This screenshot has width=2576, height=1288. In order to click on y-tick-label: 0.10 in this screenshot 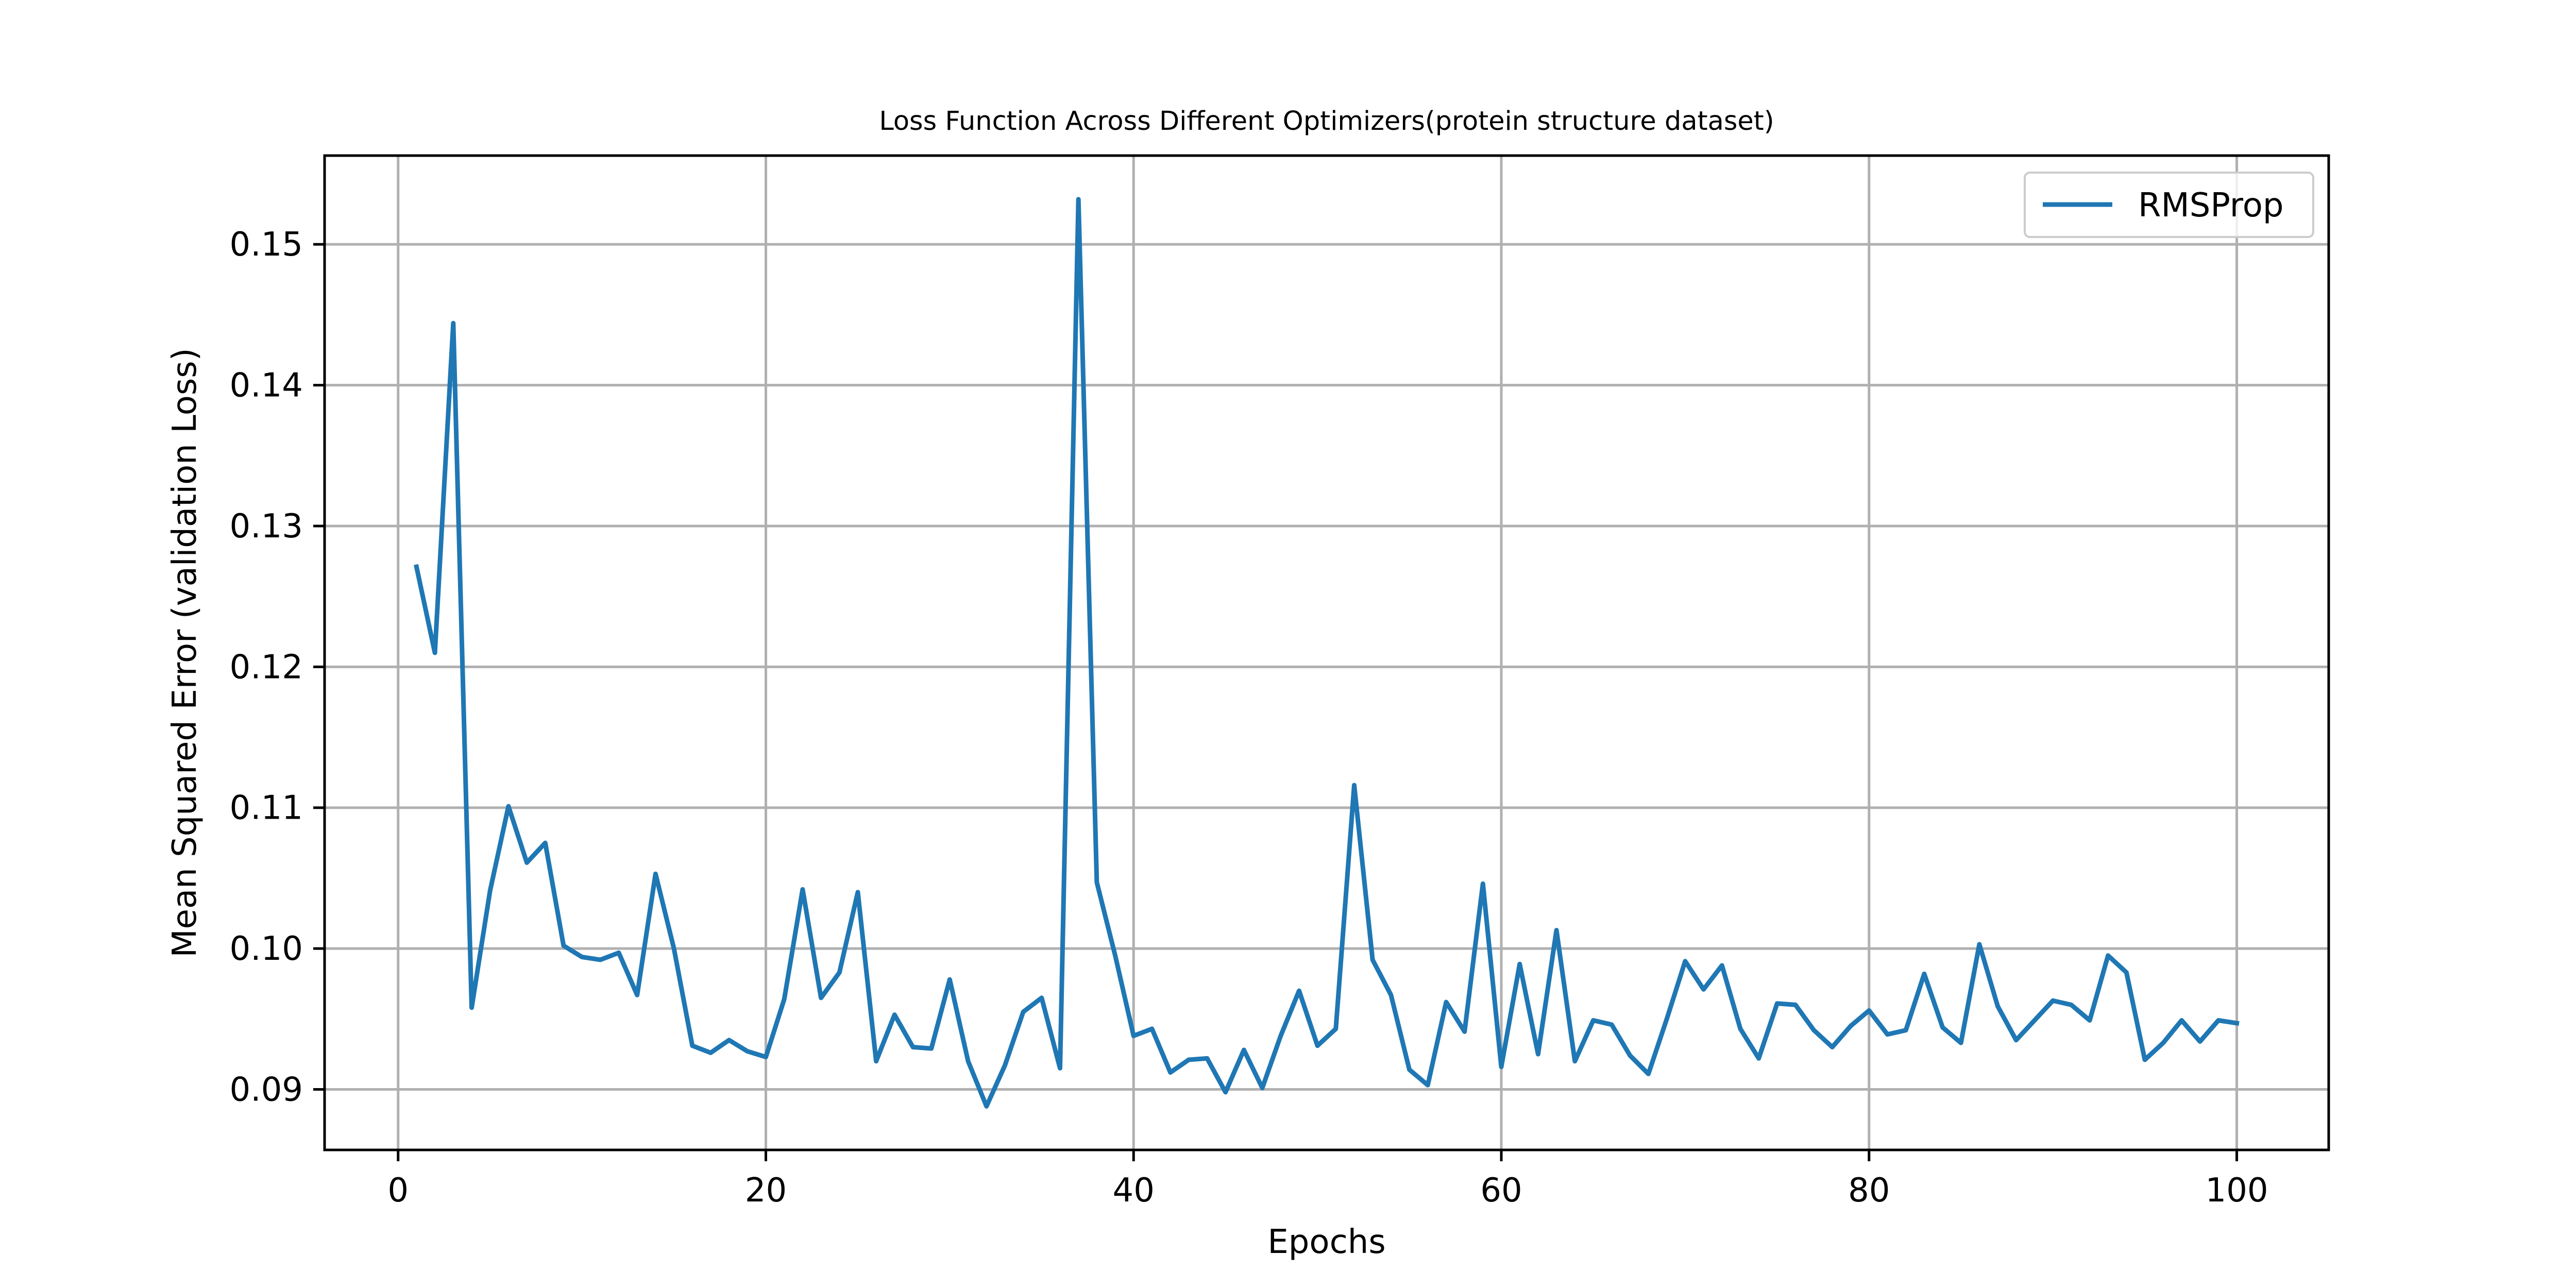, I will do `click(266, 949)`.